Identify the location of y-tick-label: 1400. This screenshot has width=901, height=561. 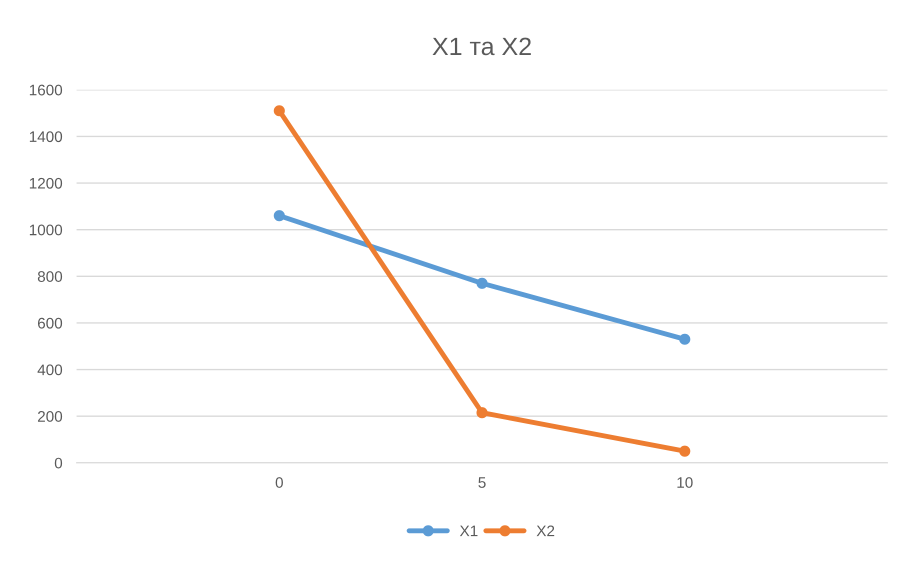
(46, 136).